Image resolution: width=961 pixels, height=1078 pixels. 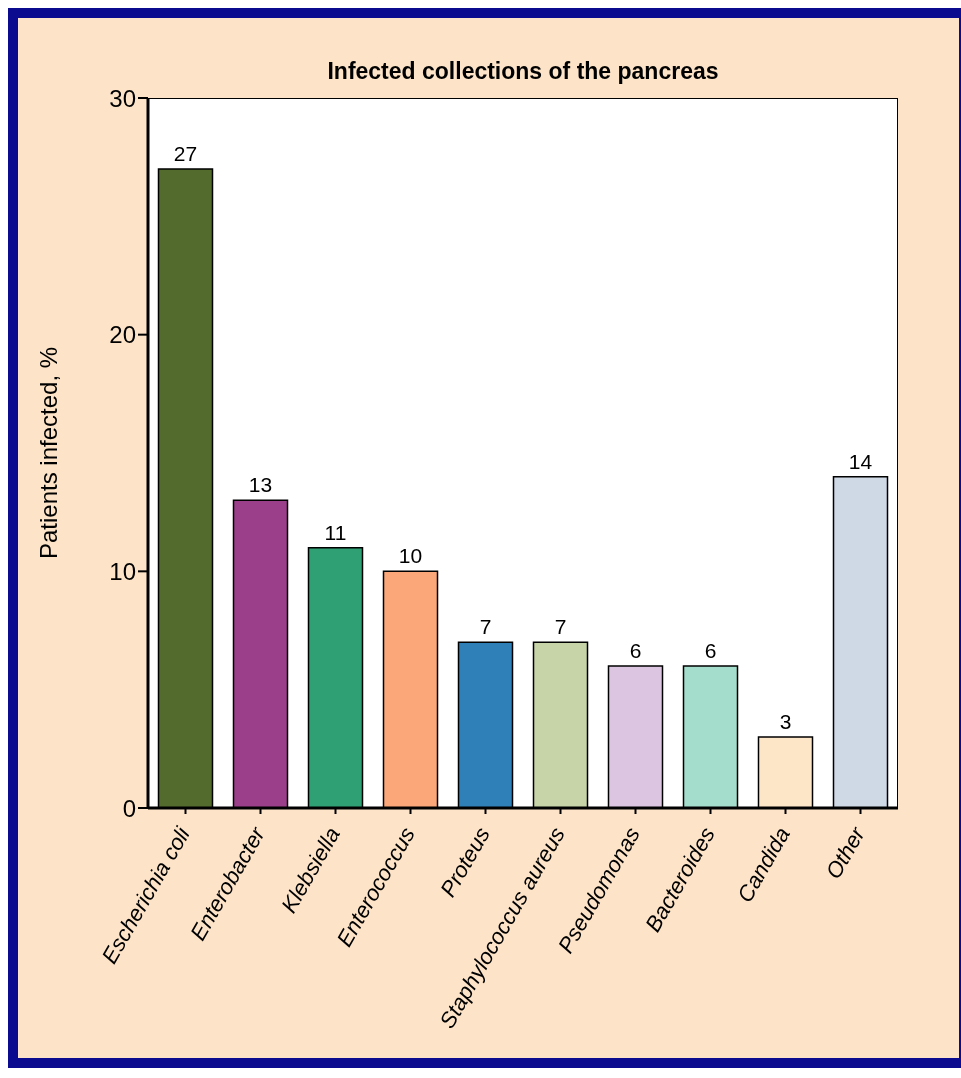 I want to click on data-label: 13, so click(x=260, y=485).